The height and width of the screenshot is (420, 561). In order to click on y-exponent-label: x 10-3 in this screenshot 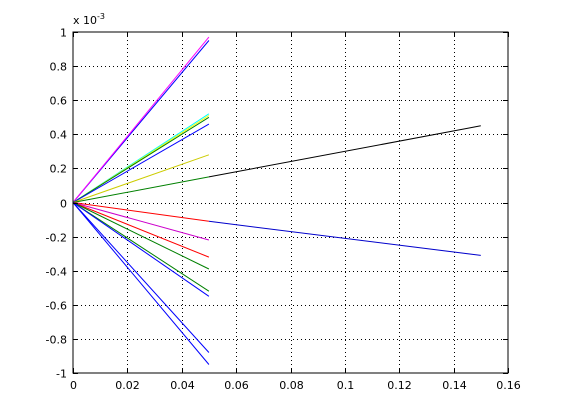, I will do `click(89, 19)`.